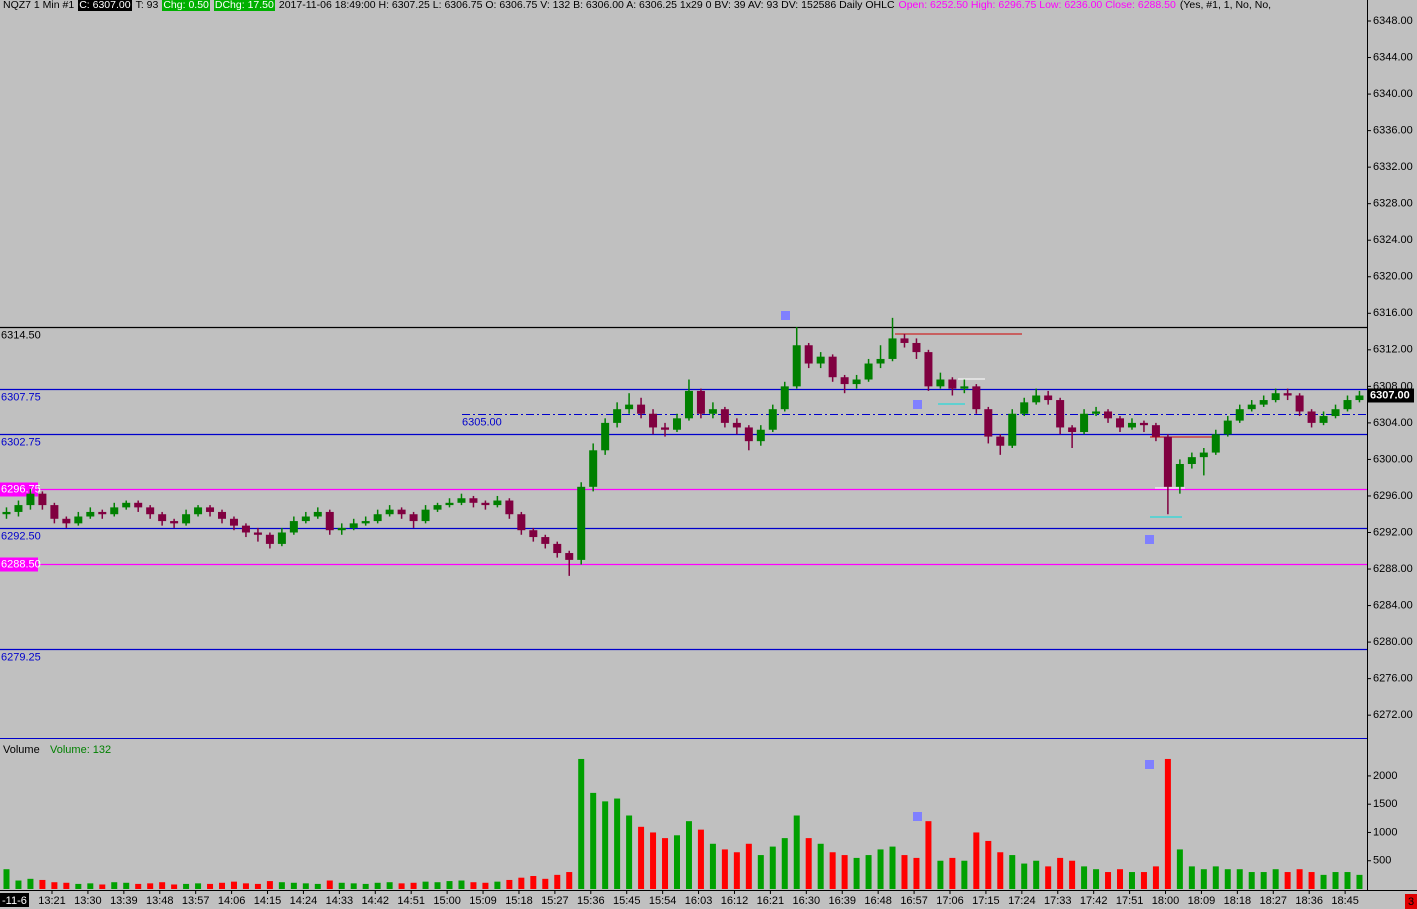  What do you see at coordinates (21, 442) in the screenshot?
I see `level-label: 6302.75` at bounding box center [21, 442].